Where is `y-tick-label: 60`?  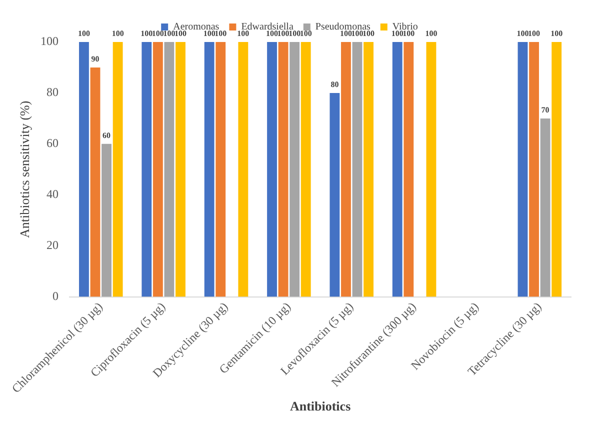 y-tick-label: 60 is located at coordinates (52, 143).